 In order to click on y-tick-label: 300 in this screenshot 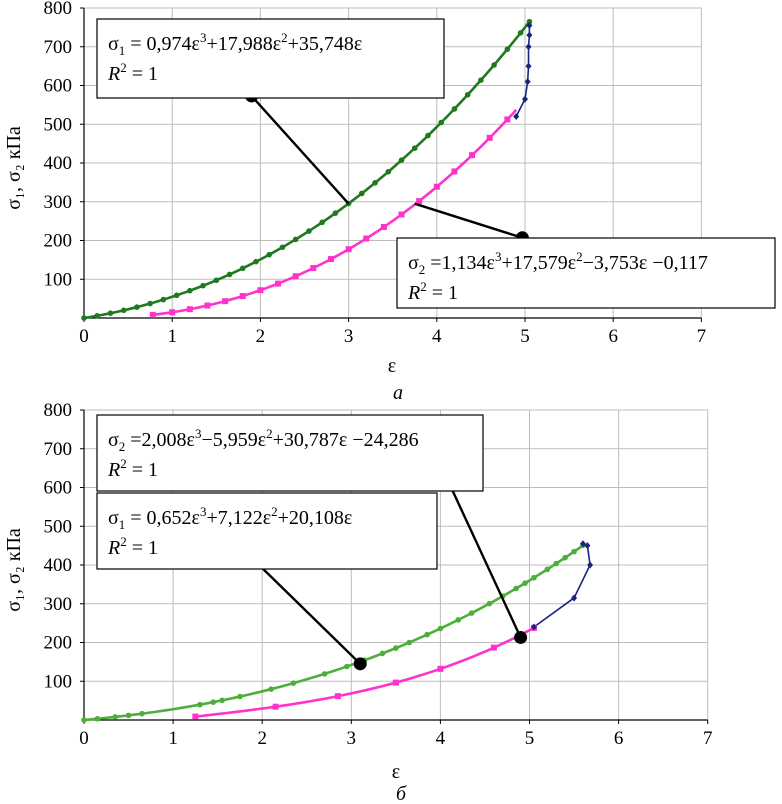, I will do `click(58, 202)`.